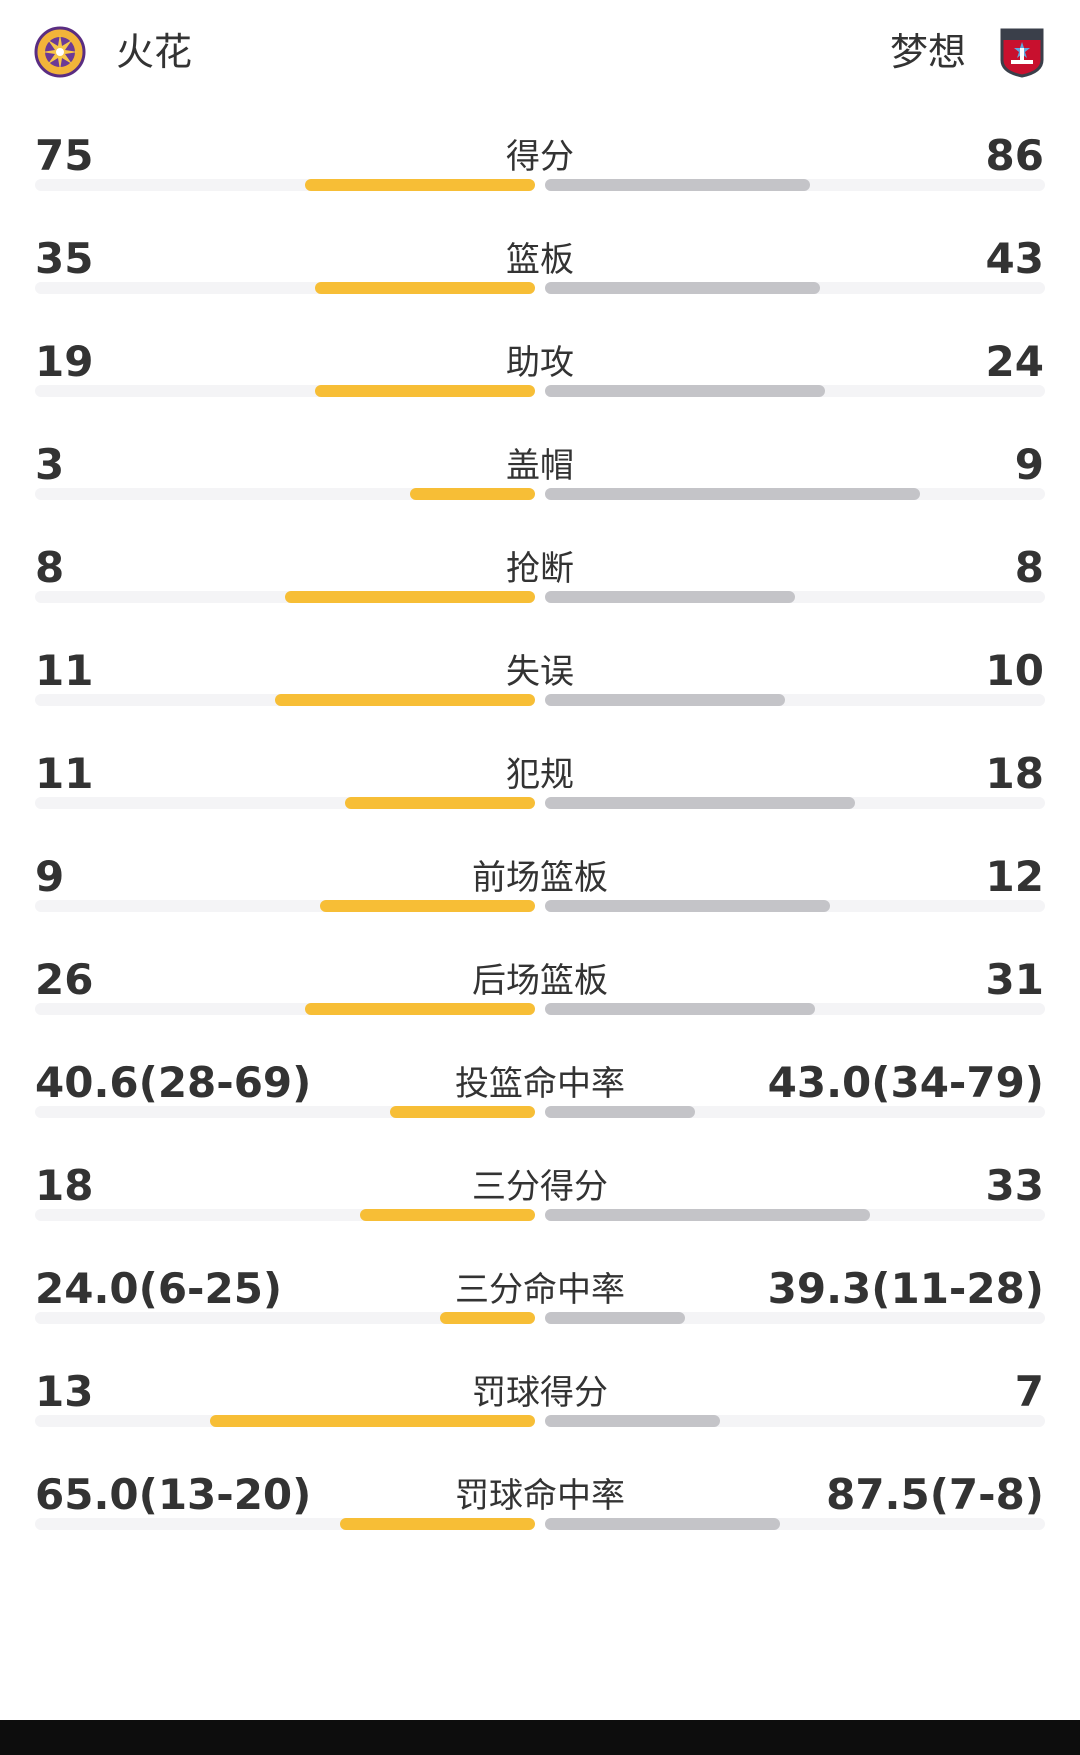 The image size is (1080, 1755). Describe the element at coordinates (1029, 464) in the screenshot. I see `away-stat-value: 9` at that location.